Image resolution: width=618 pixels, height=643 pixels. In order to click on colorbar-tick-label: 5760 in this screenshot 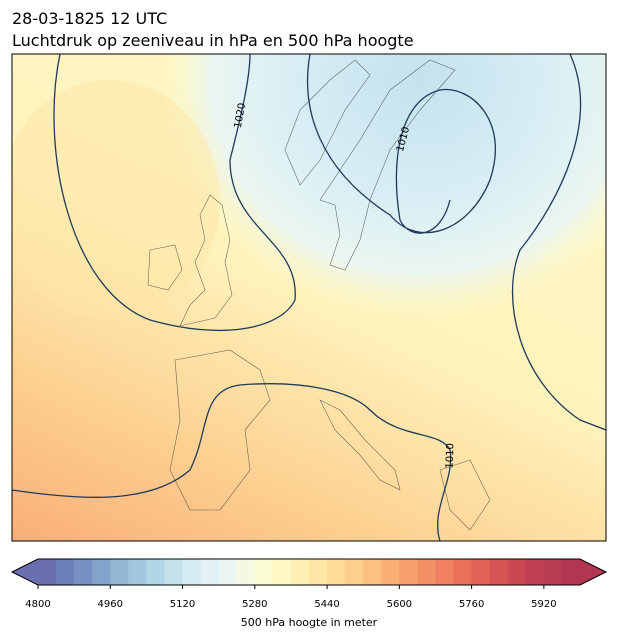, I will do `click(471, 604)`.